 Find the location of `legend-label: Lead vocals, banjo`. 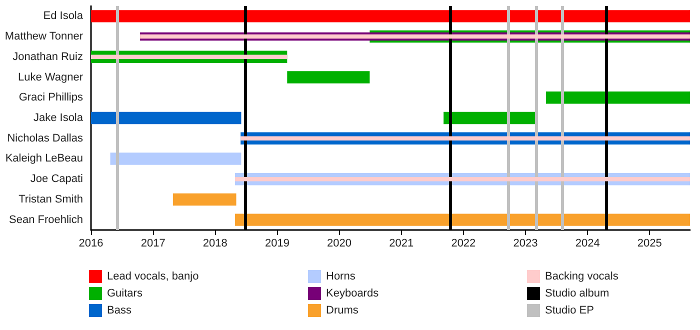

legend-label: Lead vocals, banjo is located at coordinates (153, 276).